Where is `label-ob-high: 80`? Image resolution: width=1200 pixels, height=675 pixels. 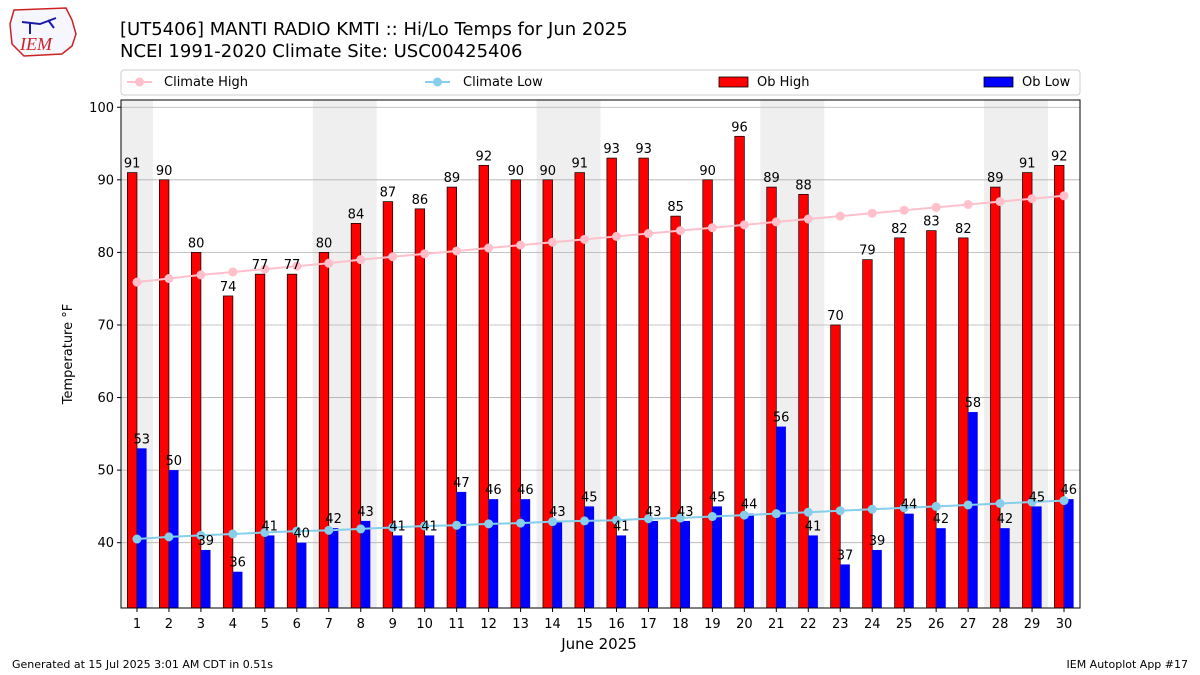 label-ob-high: 80 is located at coordinates (324, 243).